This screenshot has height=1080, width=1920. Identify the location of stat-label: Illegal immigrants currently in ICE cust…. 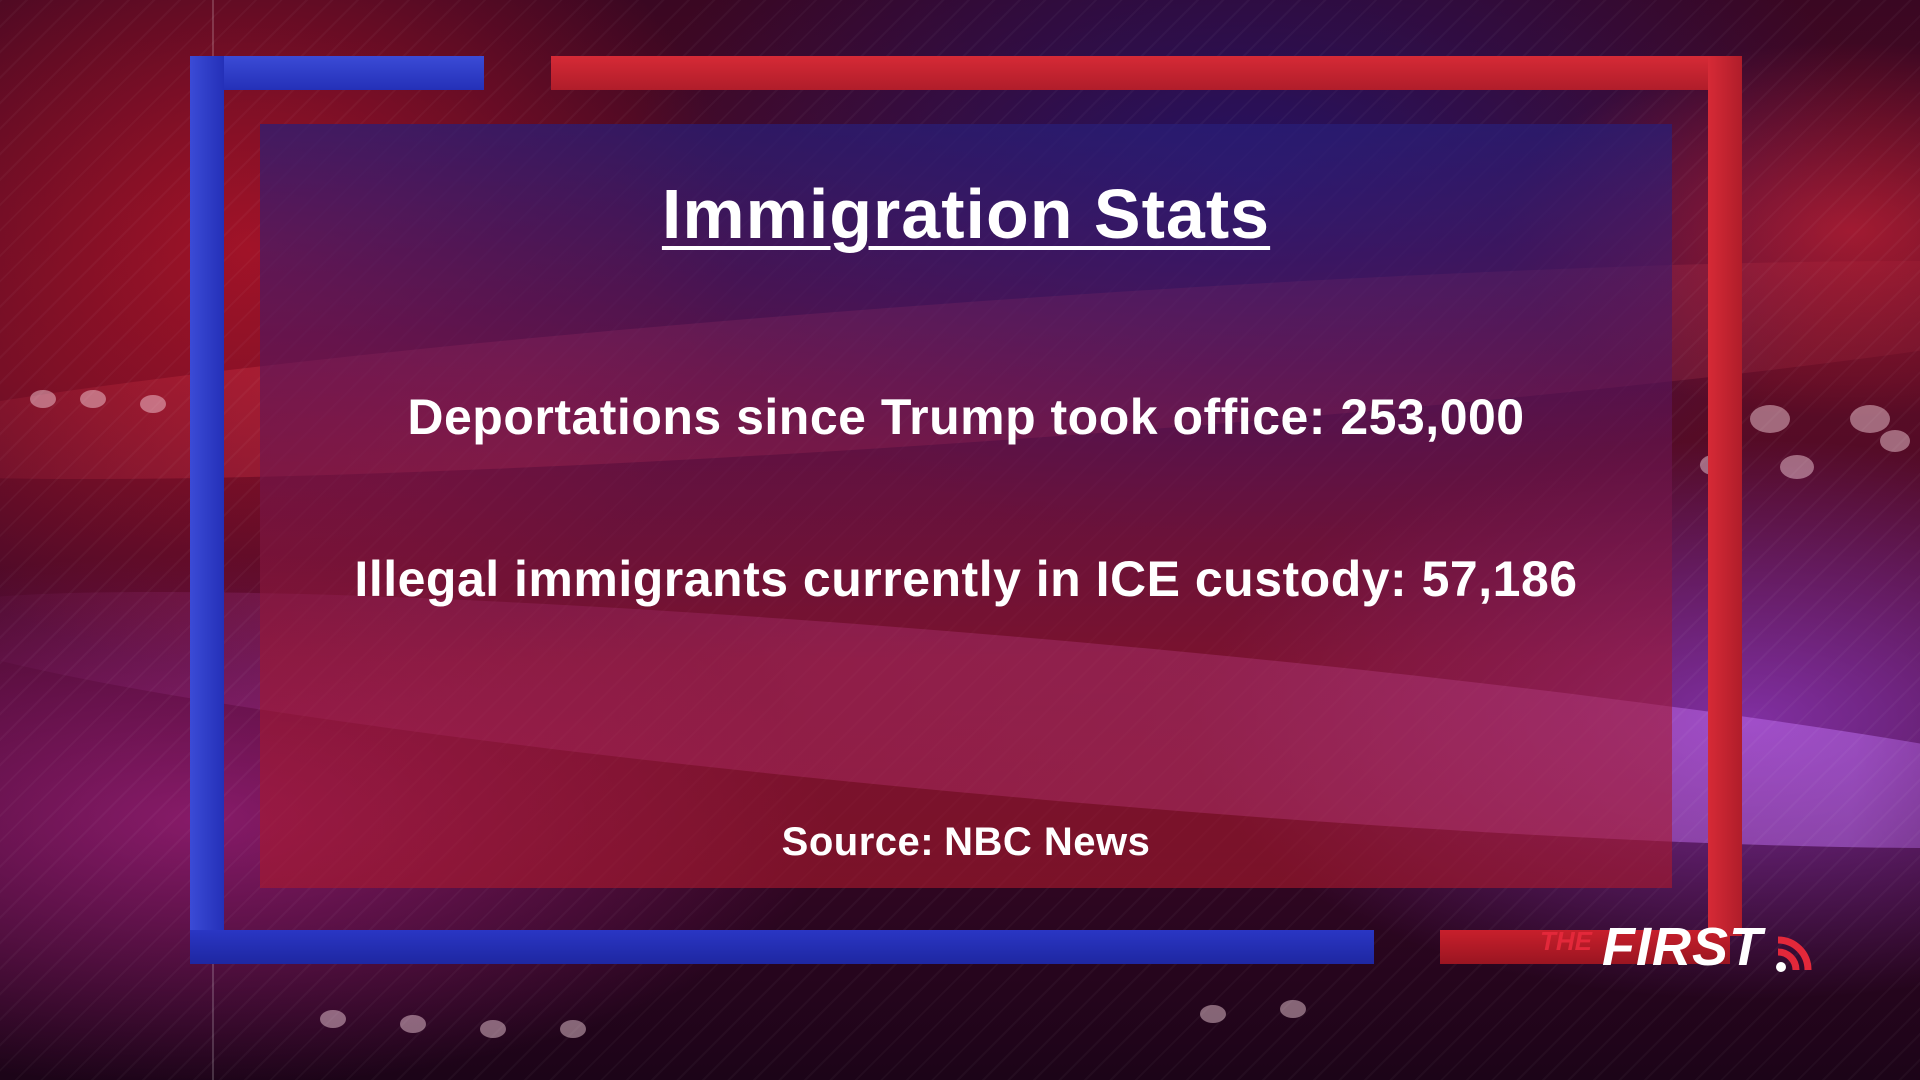
(881, 579).